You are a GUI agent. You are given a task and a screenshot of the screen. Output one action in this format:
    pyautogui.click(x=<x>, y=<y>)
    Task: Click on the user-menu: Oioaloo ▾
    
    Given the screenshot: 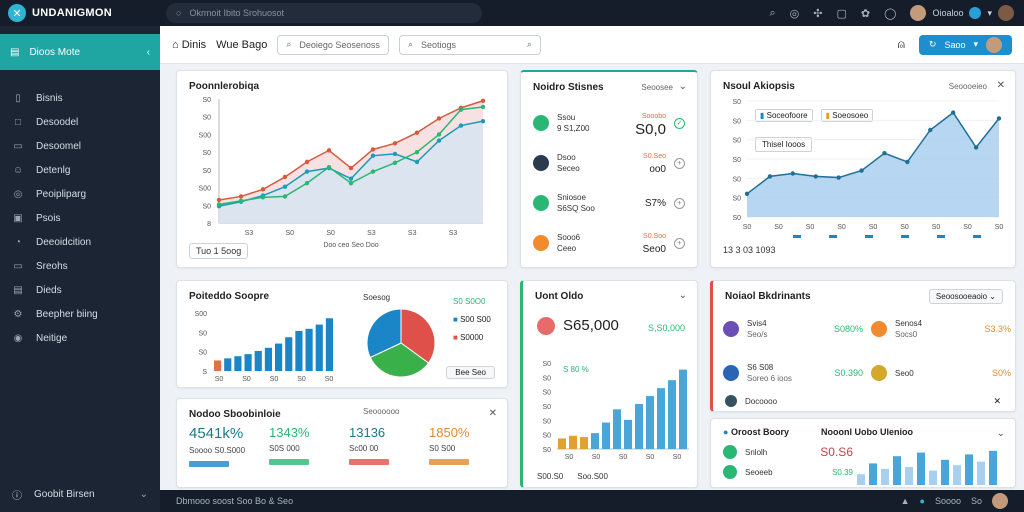 What is the action you would take?
    pyautogui.click(x=962, y=13)
    